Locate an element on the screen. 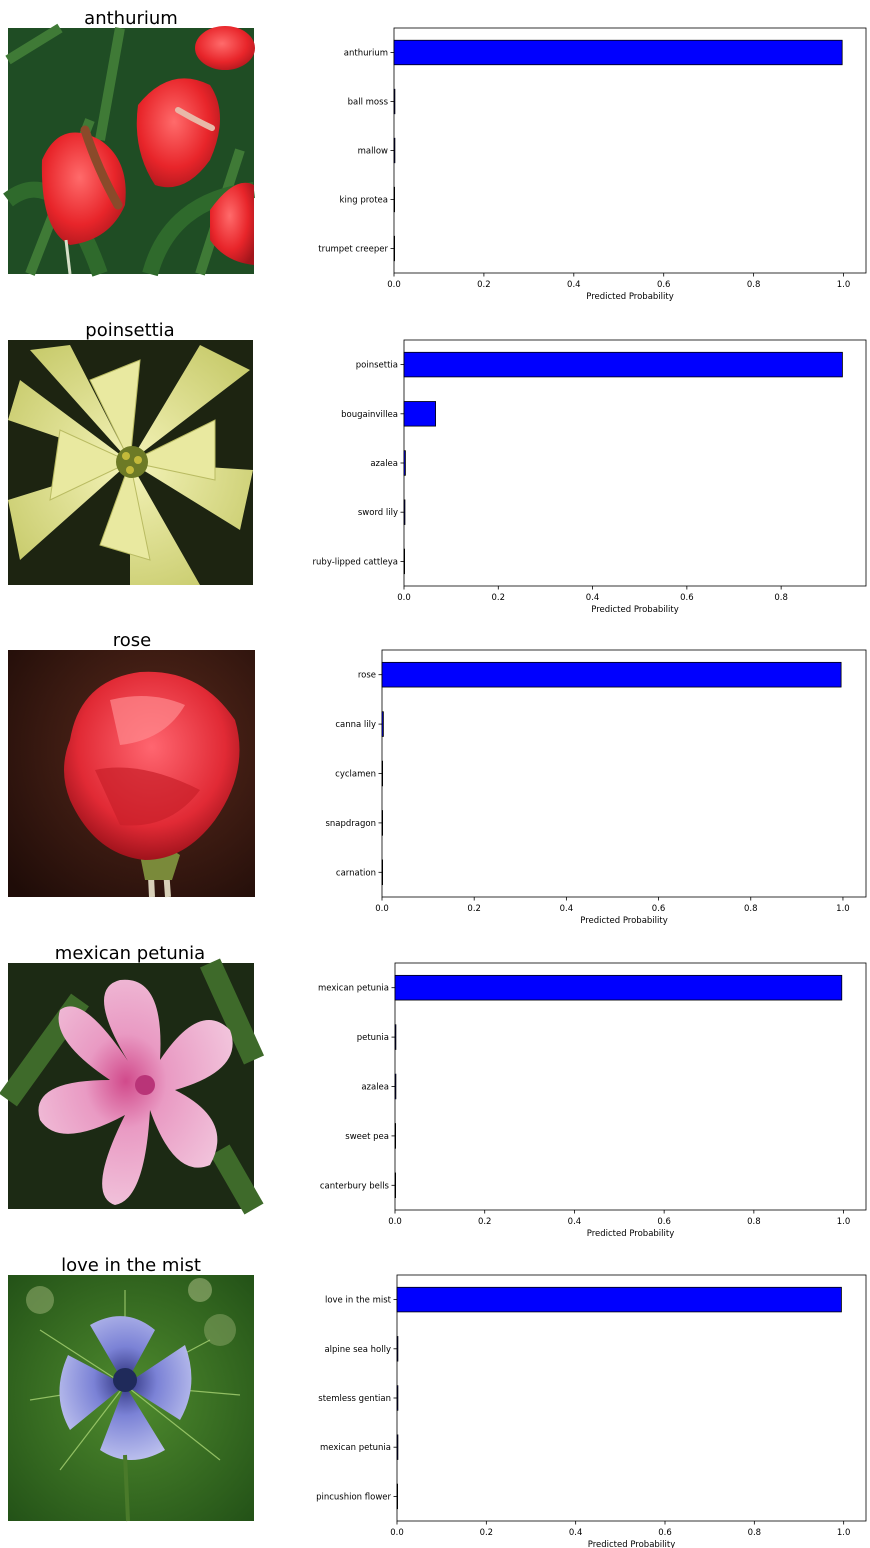 This screenshot has width=870, height=1548. poinsettia-photo is located at coordinates (130, 462).